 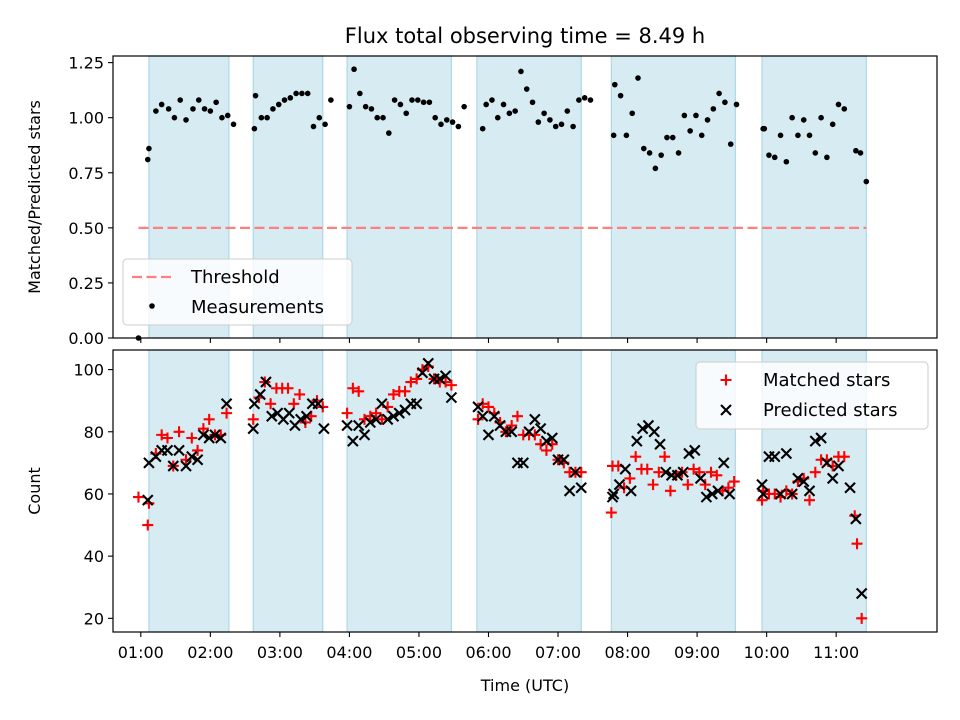 What do you see at coordinates (257, 307) in the screenshot?
I see `legend-measurement-label: Measurements` at bounding box center [257, 307].